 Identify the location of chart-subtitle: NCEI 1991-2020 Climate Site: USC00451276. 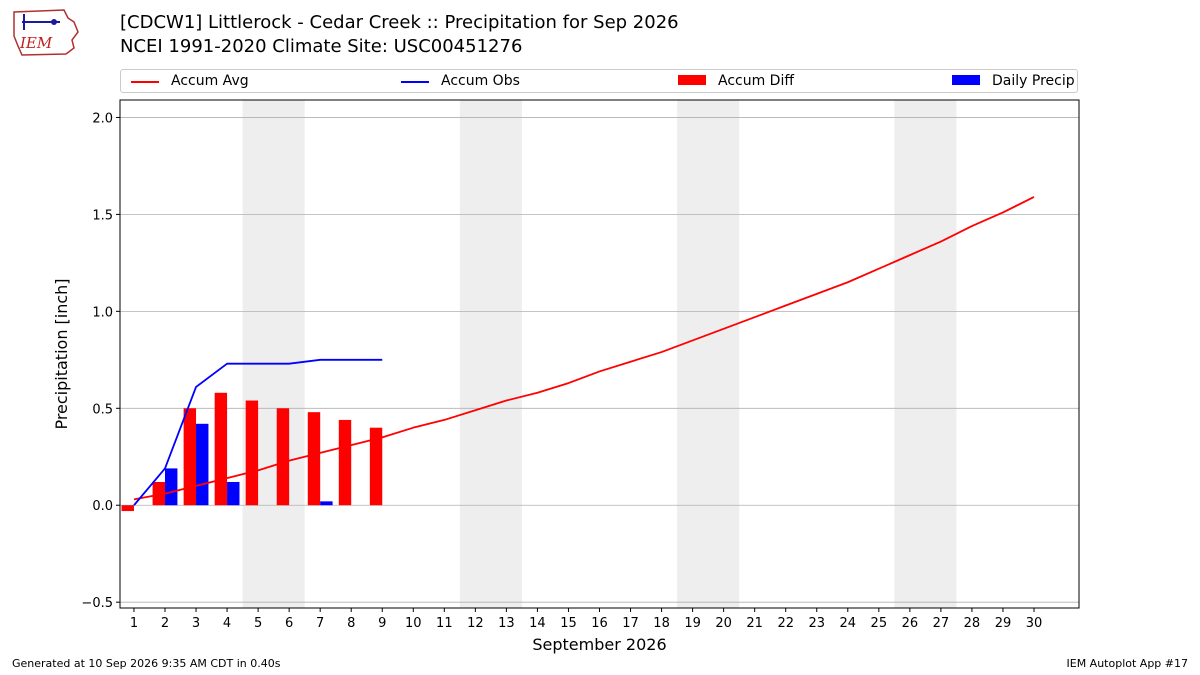
(321, 46).